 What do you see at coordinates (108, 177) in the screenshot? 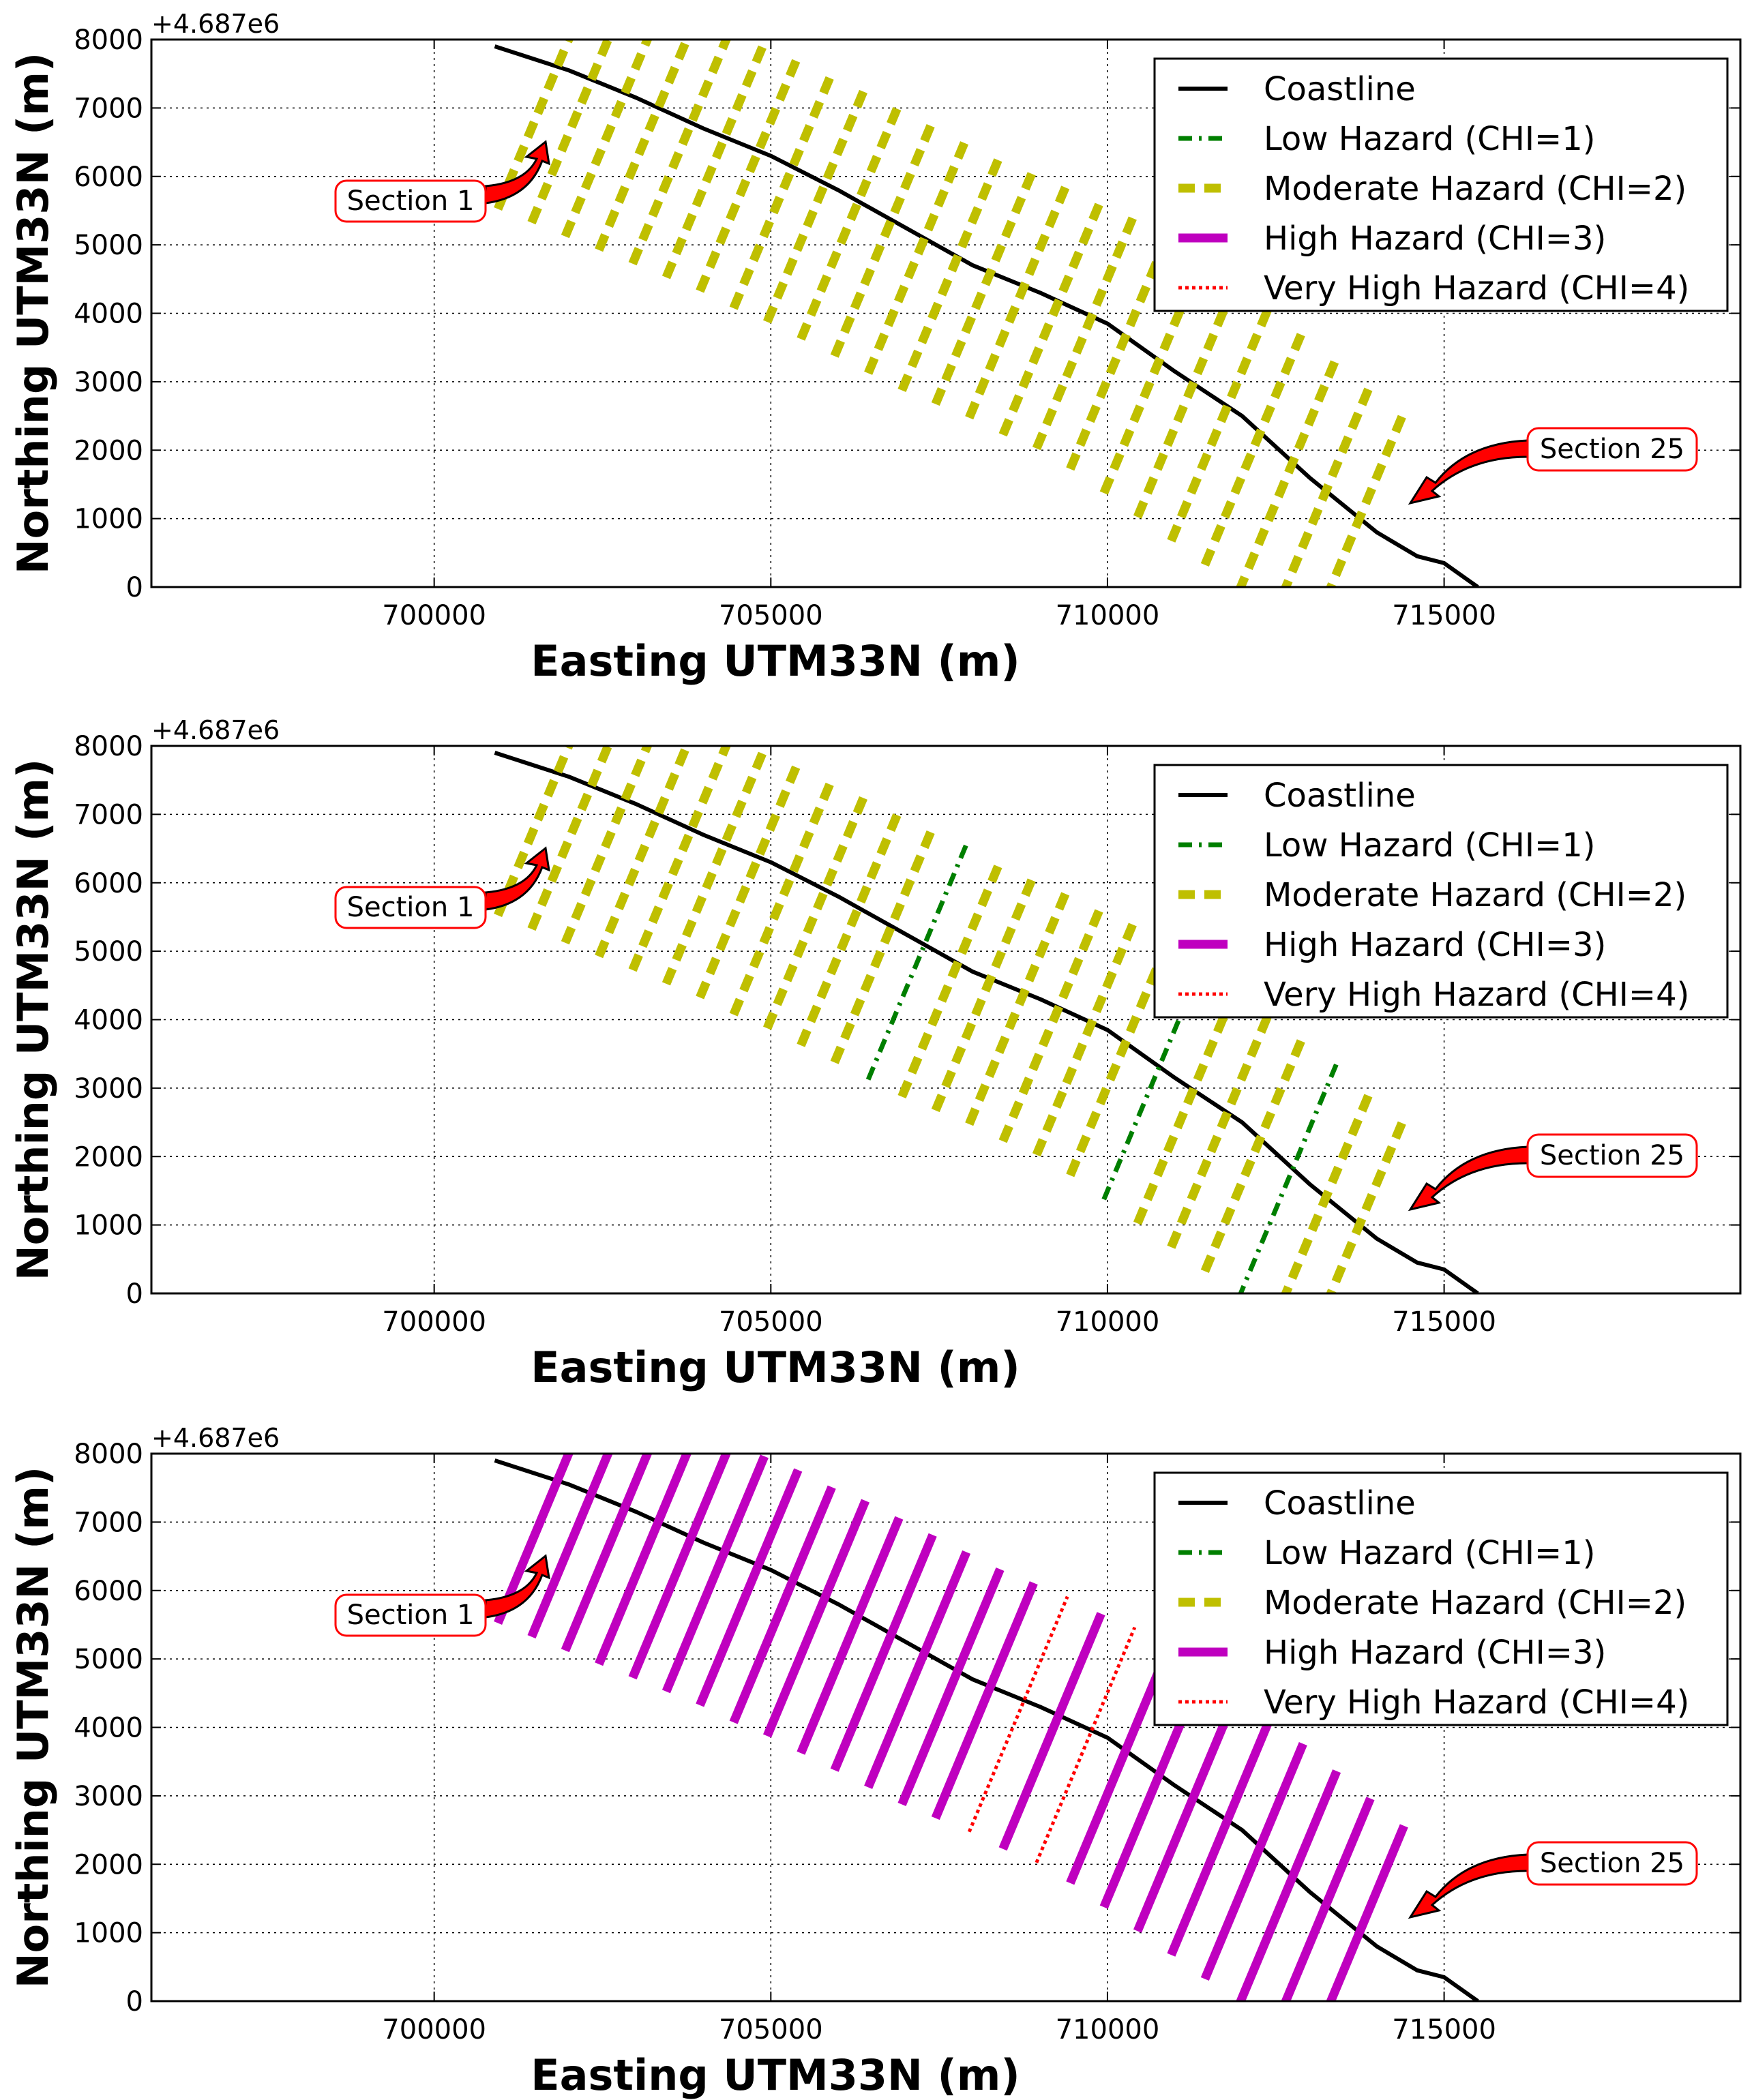
I see `y-tick-label: 6000` at bounding box center [108, 177].